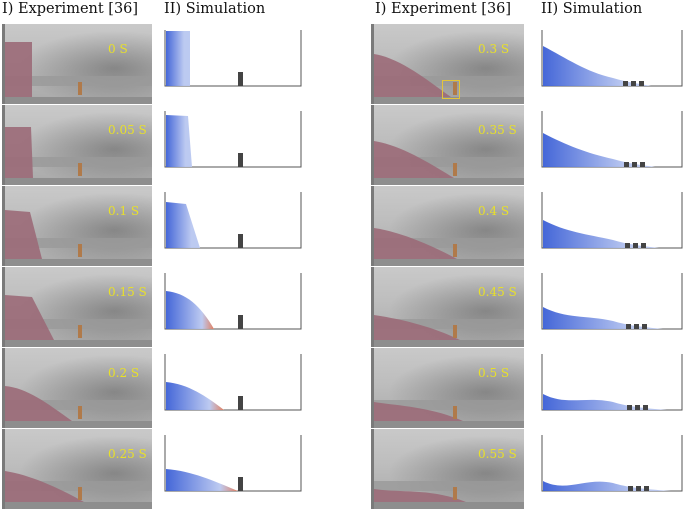 The height and width of the screenshot is (518, 685). What do you see at coordinates (494, 49) in the screenshot?
I see `time-label: 0.3 S` at bounding box center [494, 49].